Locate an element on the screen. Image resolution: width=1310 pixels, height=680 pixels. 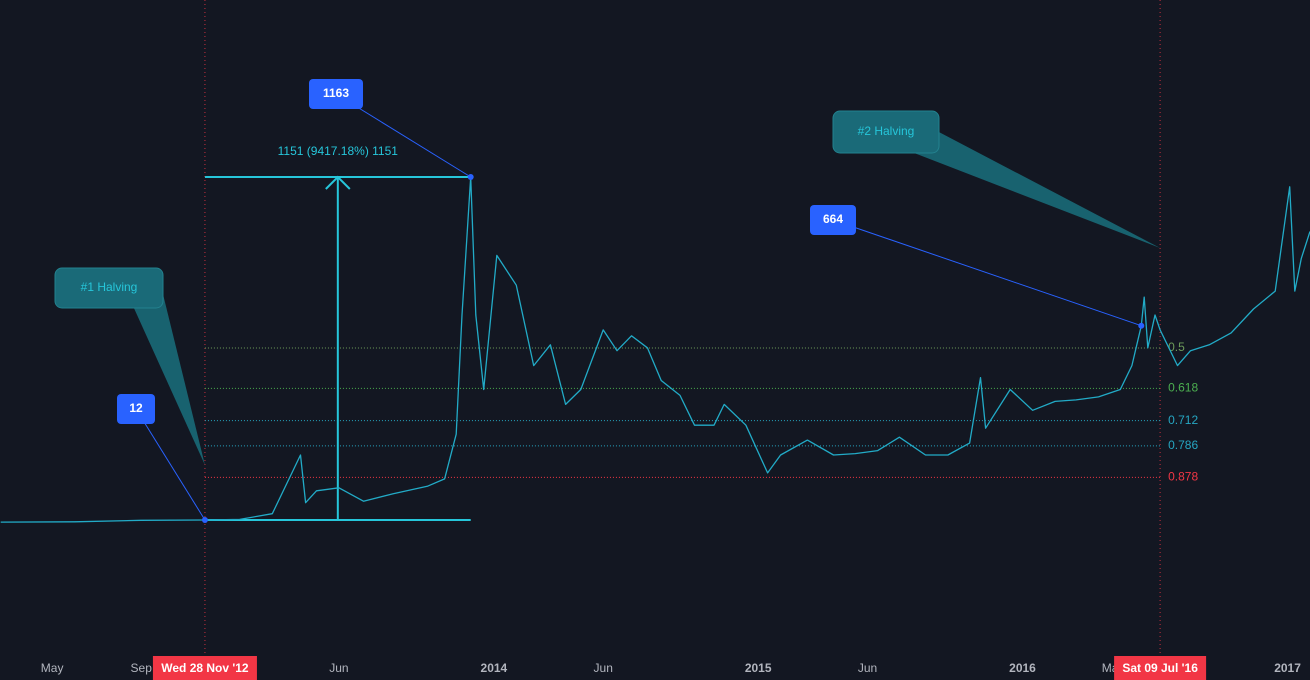
measure-arrowhead is located at coordinates (338, 182).